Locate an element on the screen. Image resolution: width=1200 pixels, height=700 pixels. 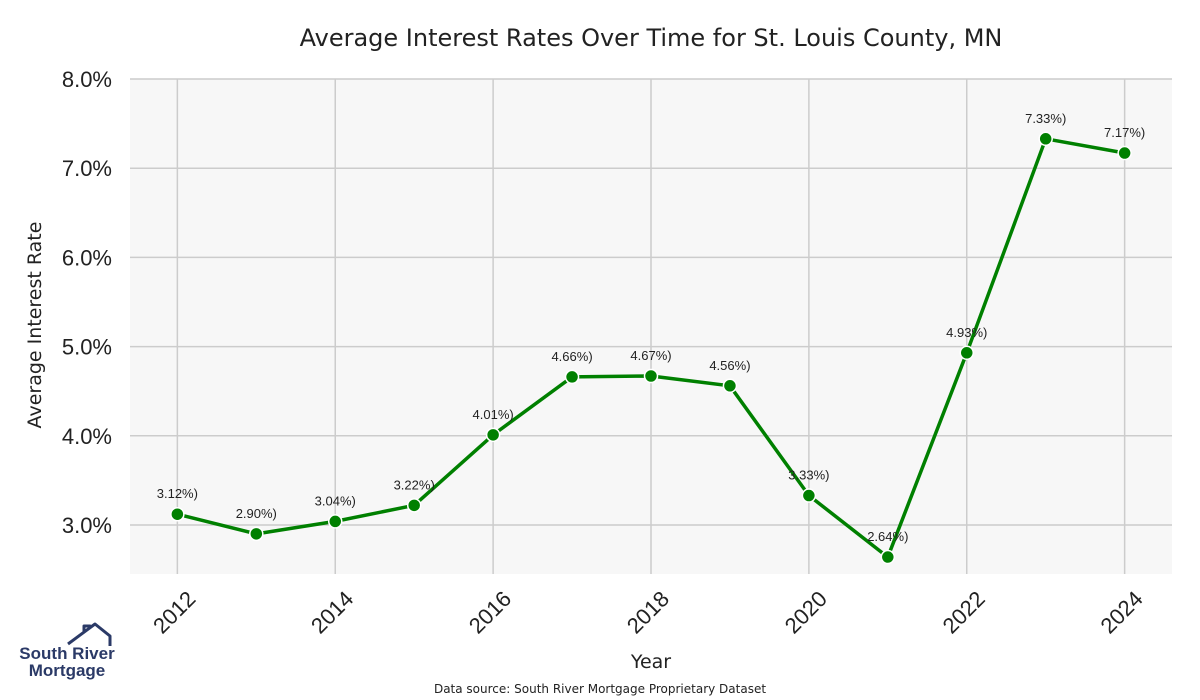
data-label: 3.22%) is located at coordinates (414, 484).